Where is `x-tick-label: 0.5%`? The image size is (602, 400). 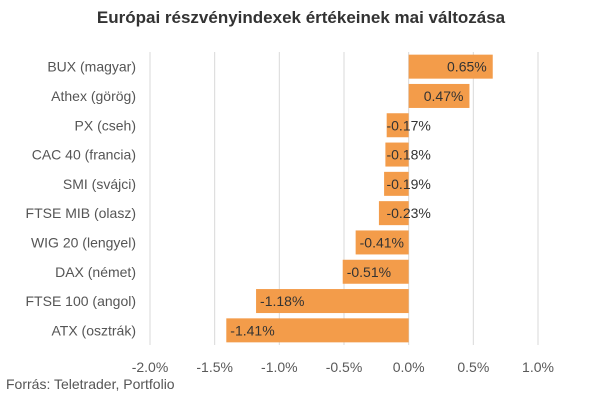
x-tick-label: 0.5% is located at coordinates (473, 367).